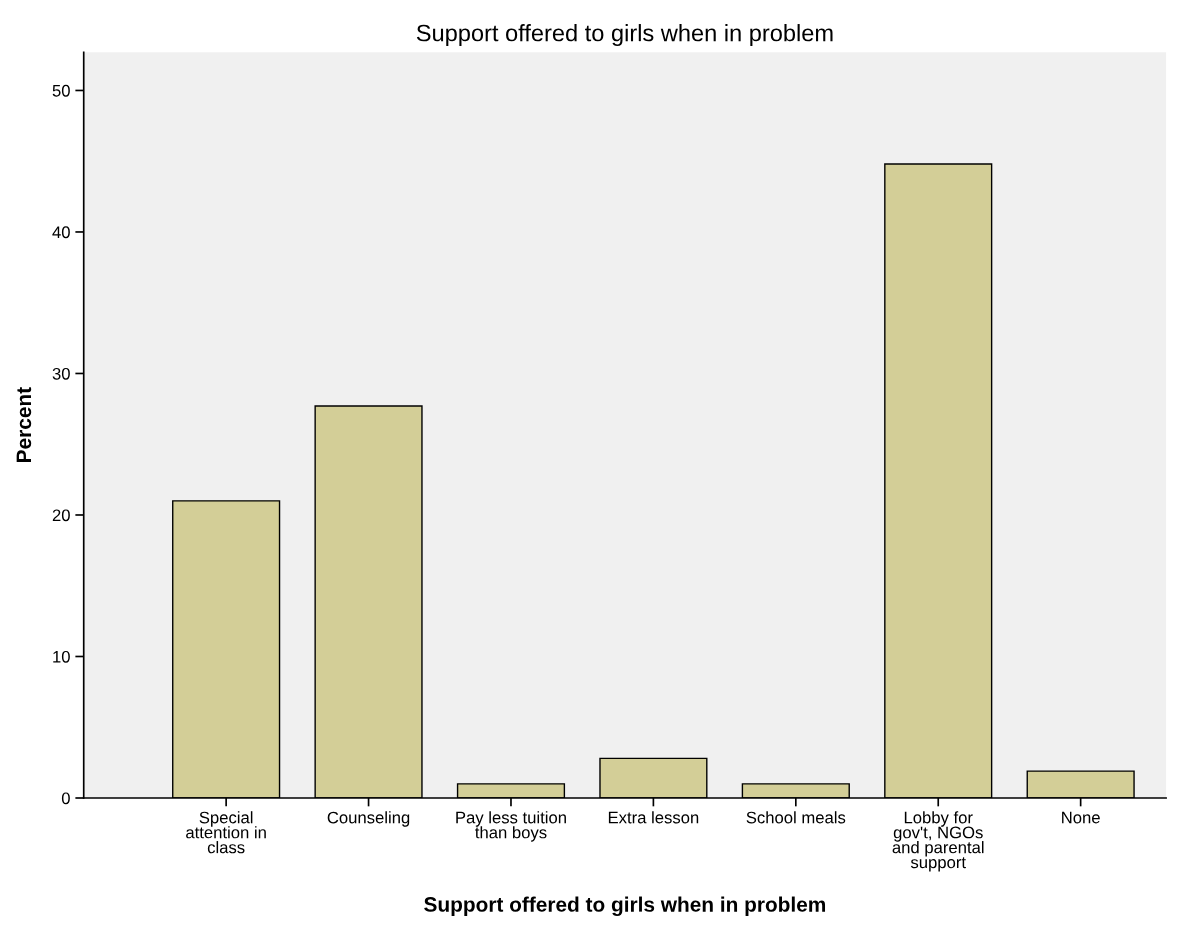 This screenshot has height=950, width=1196. What do you see at coordinates (61, 90) in the screenshot?
I see `y-tick-label: 50` at bounding box center [61, 90].